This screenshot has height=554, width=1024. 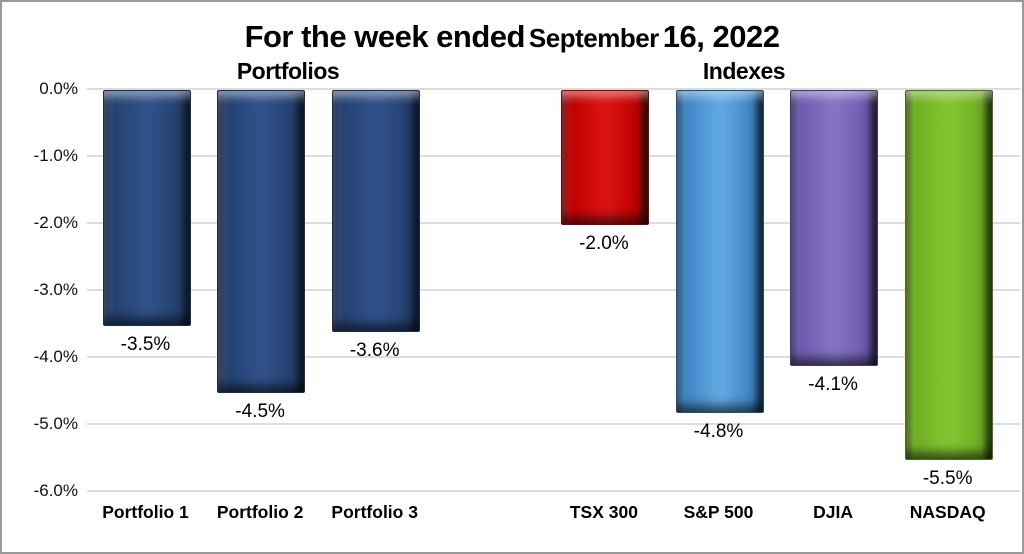 What do you see at coordinates (947, 478) in the screenshot?
I see `value-label-nasdaq: -5.5%` at bounding box center [947, 478].